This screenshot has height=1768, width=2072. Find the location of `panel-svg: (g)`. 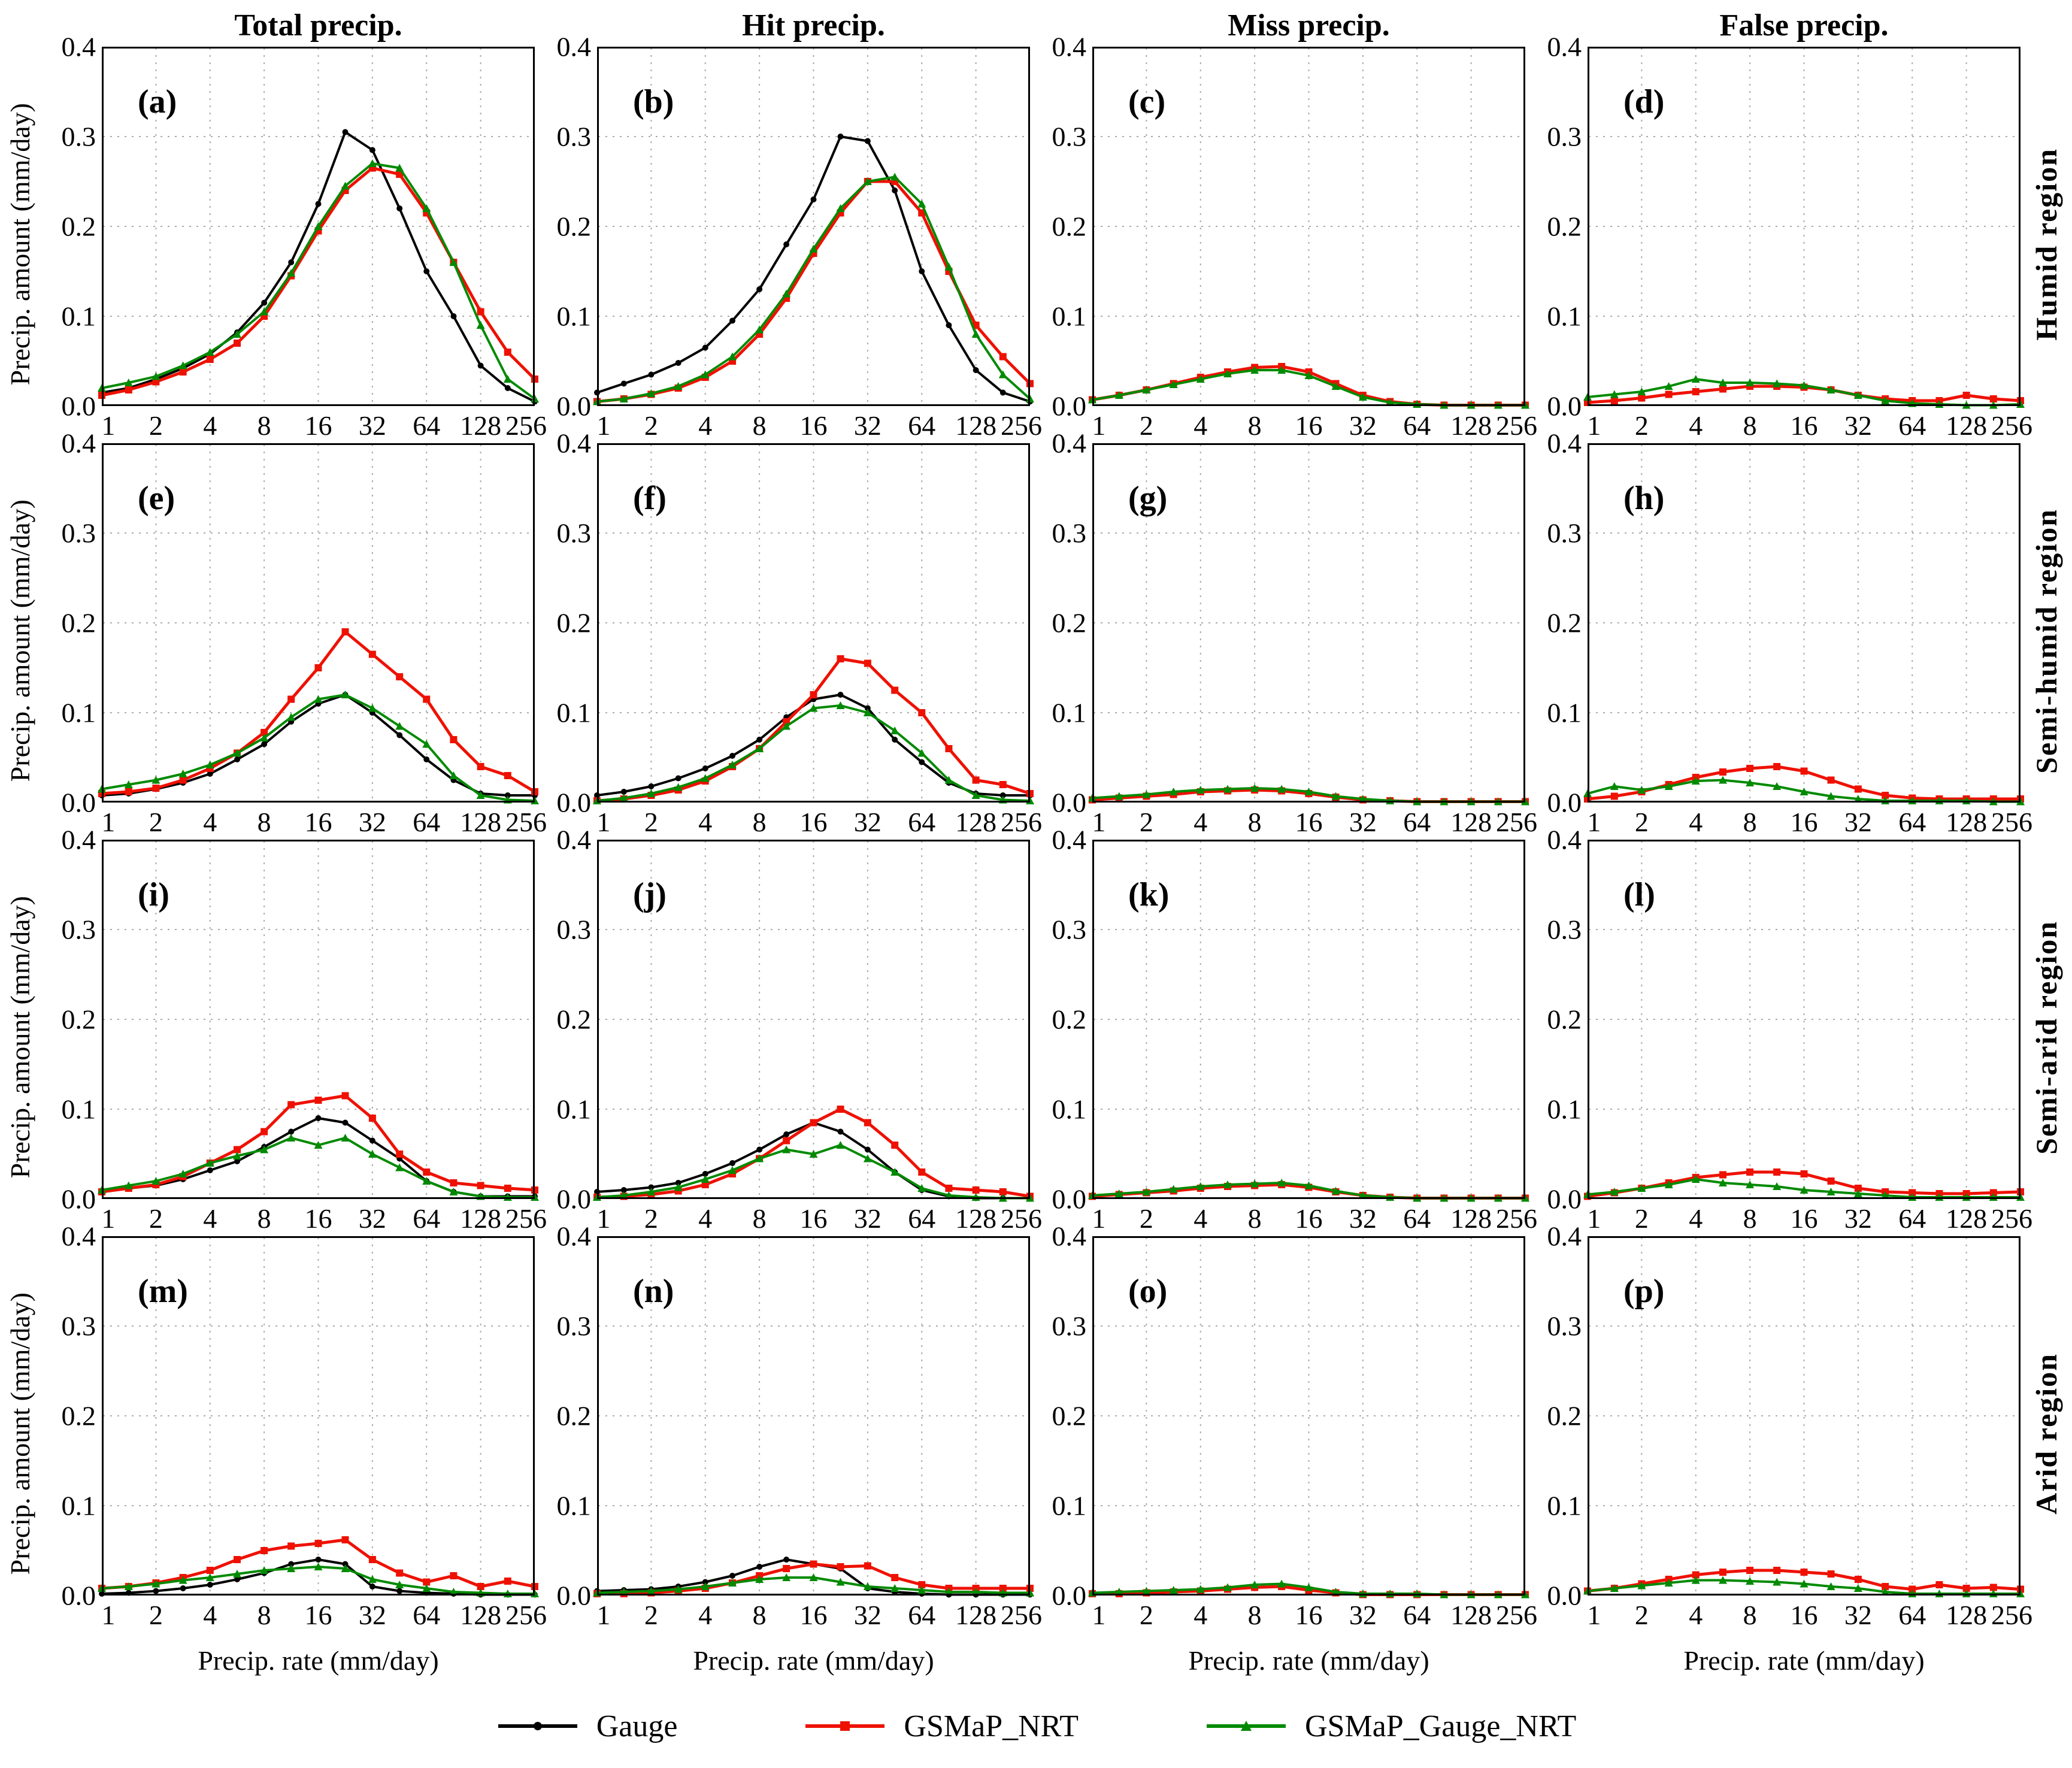

panel-svg: (g) is located at coordinates (1309, 624).